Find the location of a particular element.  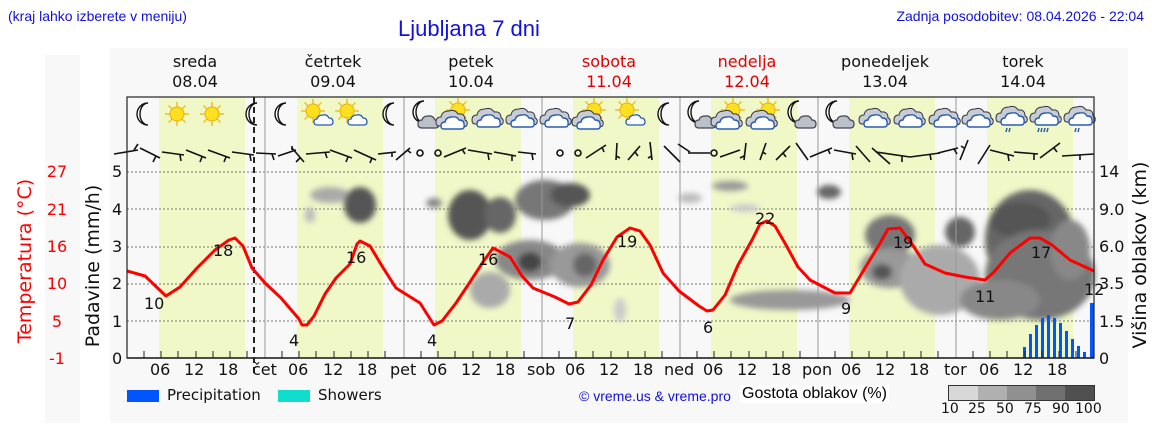

showers-swatch is located at coordinates (294, 396).